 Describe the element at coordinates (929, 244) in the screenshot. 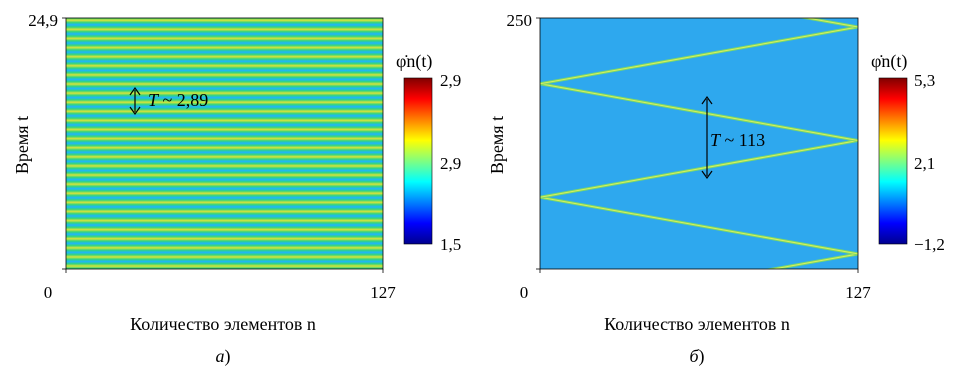

I see `colorbar-tick-b-bottom: −1,2` at that location.